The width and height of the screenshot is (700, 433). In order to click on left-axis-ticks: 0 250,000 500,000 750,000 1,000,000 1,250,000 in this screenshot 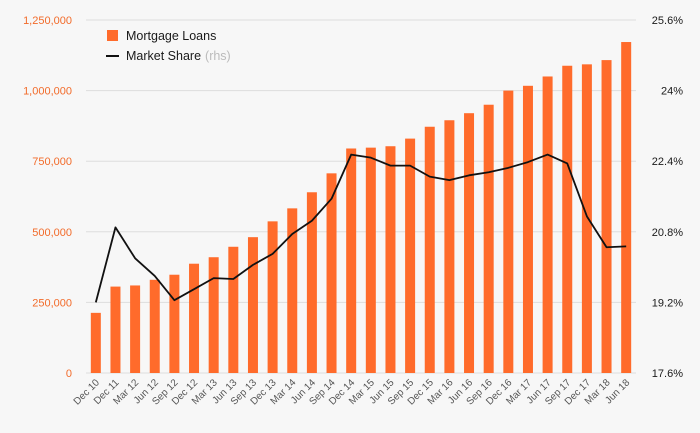, I will do `click(47, 197)`.